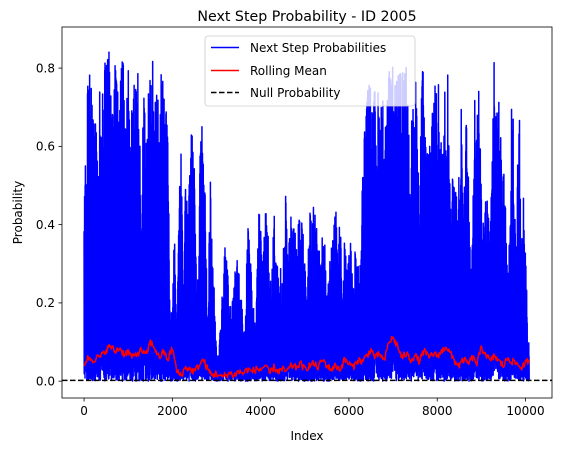 This screenshot has width=567, height=458. I want to click on y-axis: 0.0 0.2 0.4 0.6 0.8, so click(49, 224).